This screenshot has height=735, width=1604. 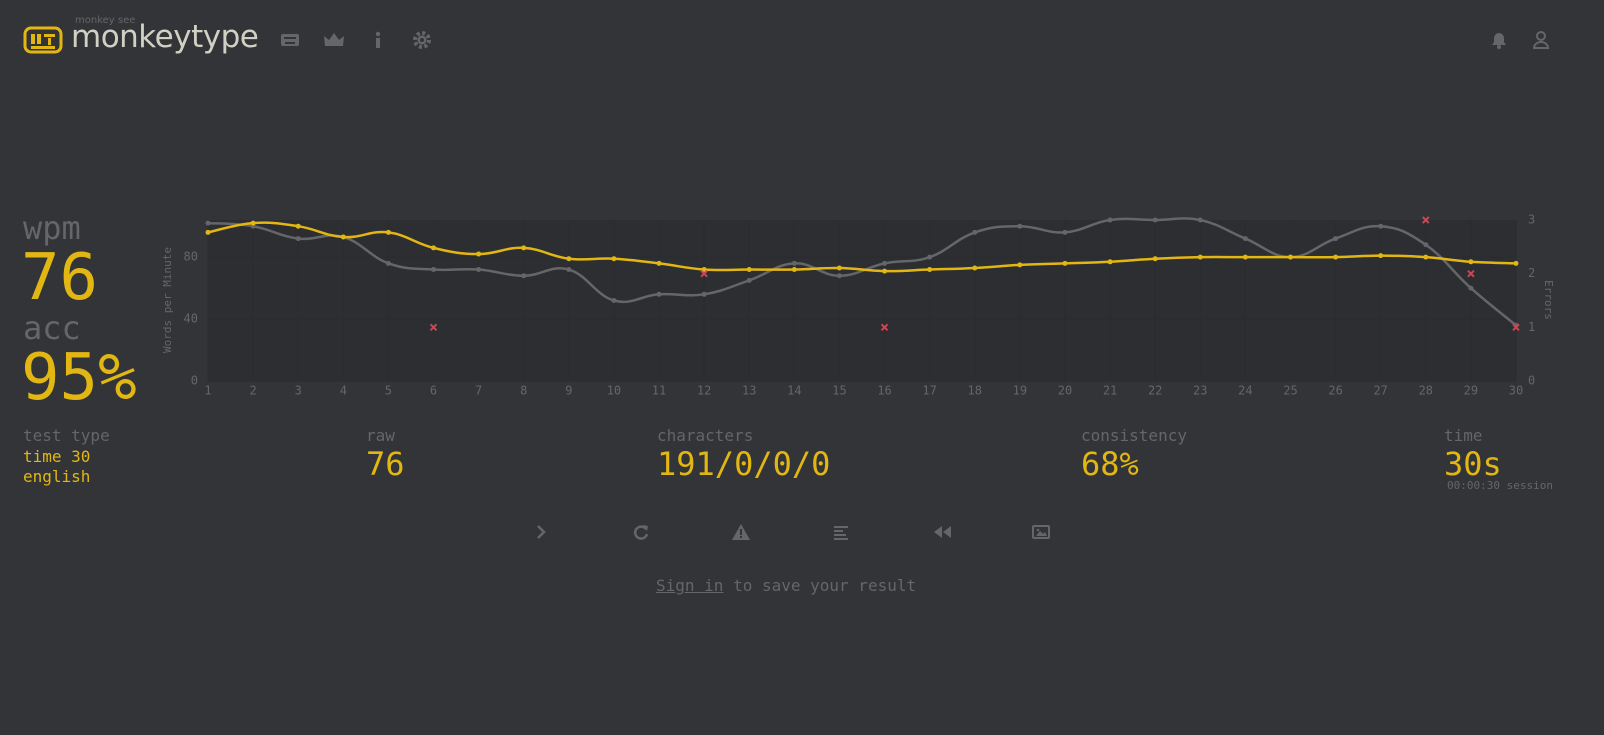 I want to click on x-tick-label: 24, so click(x=1245, y=391).